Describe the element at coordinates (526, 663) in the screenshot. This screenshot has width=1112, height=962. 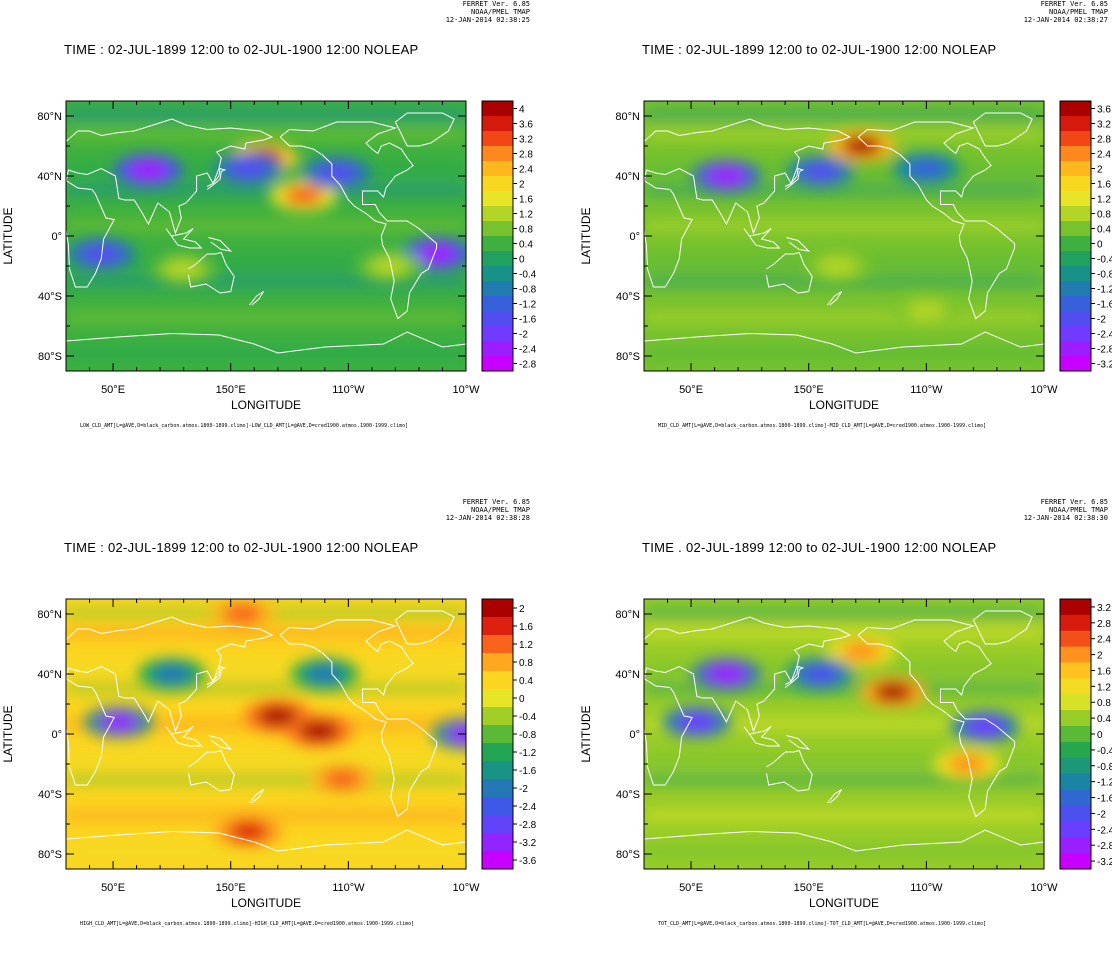
I see `colorbar-label: 0.8` at that location.